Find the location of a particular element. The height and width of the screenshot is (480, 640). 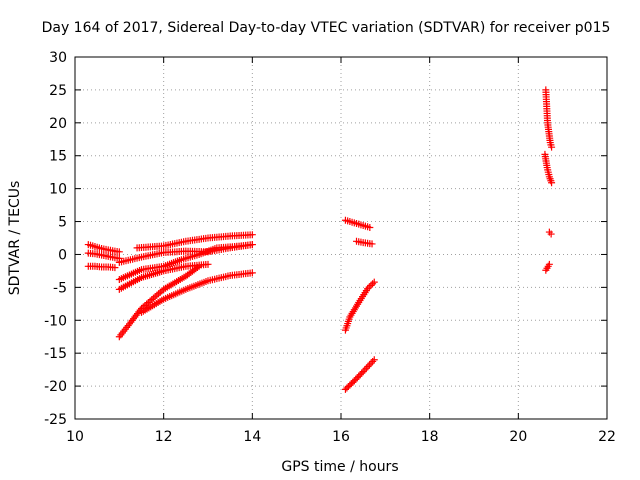

y-tick-label: -20 is located at coordinates (55, 387).